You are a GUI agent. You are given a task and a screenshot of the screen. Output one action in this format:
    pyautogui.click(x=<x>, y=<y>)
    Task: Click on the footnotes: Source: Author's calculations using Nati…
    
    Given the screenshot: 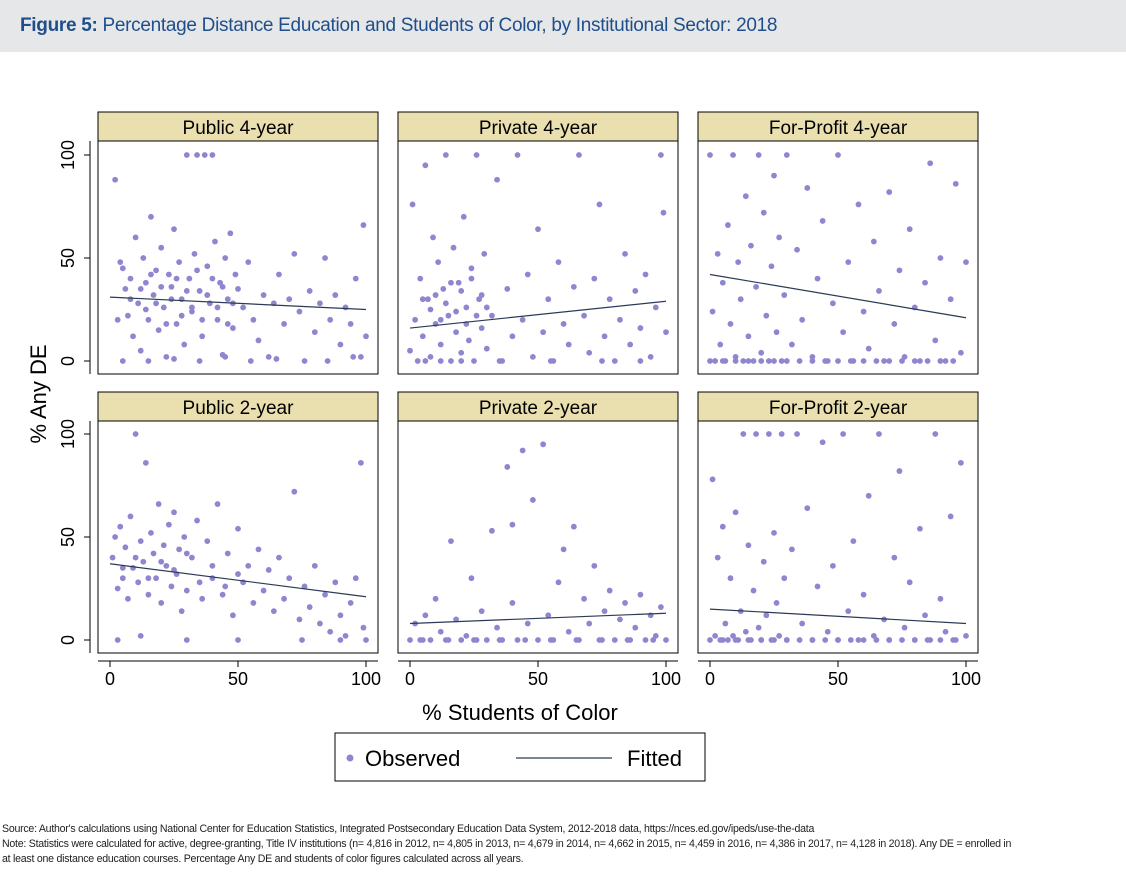 What is the action you would take?
    pyautogui.click(x=562, y=844)
    